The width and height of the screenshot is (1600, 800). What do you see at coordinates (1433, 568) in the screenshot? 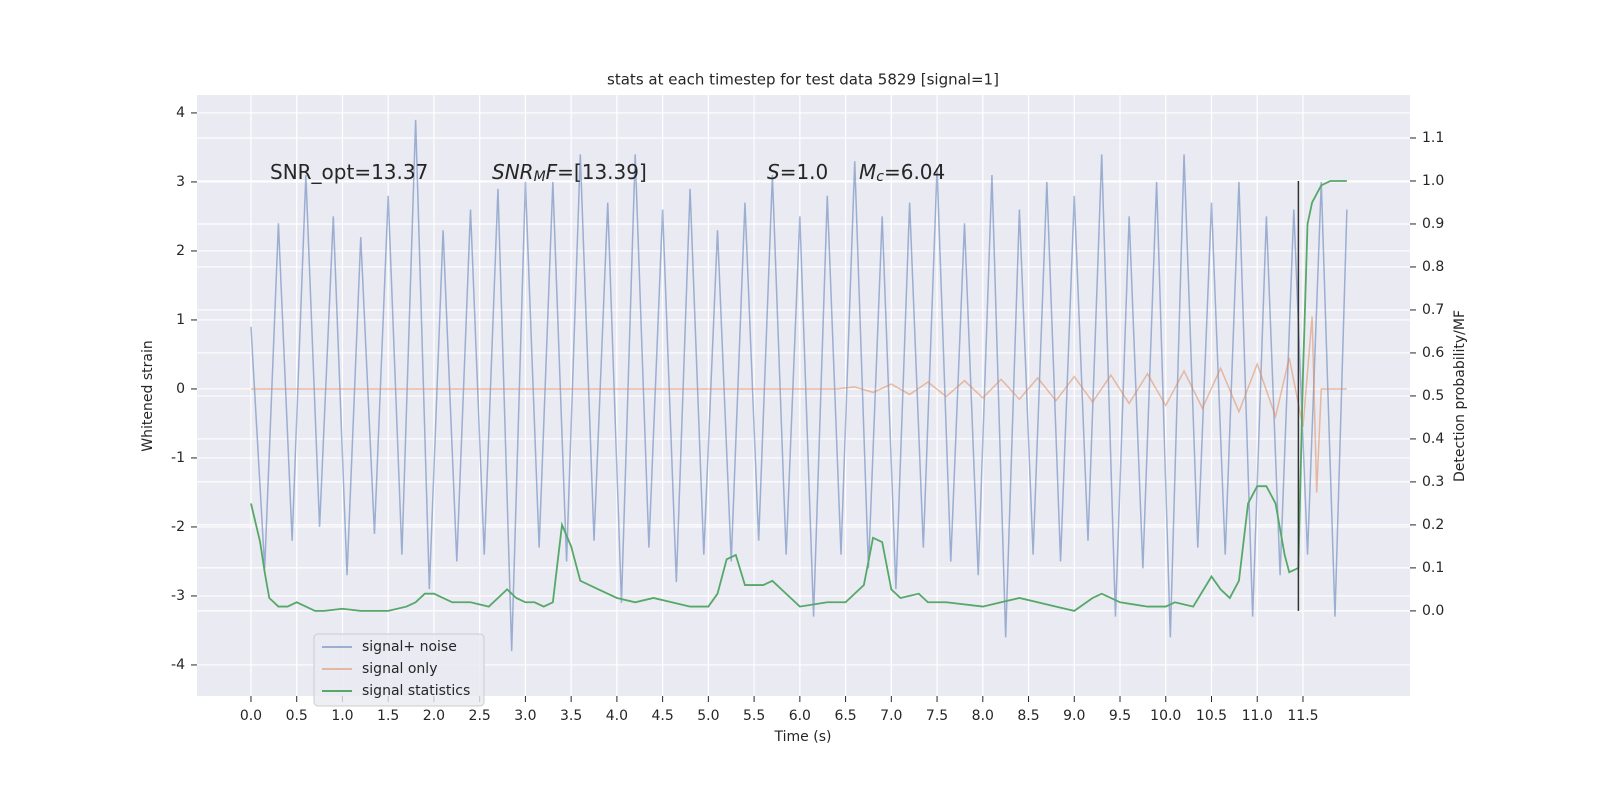
I see `y2-tick-label: 0.1` at bounding box center [1433, 568].